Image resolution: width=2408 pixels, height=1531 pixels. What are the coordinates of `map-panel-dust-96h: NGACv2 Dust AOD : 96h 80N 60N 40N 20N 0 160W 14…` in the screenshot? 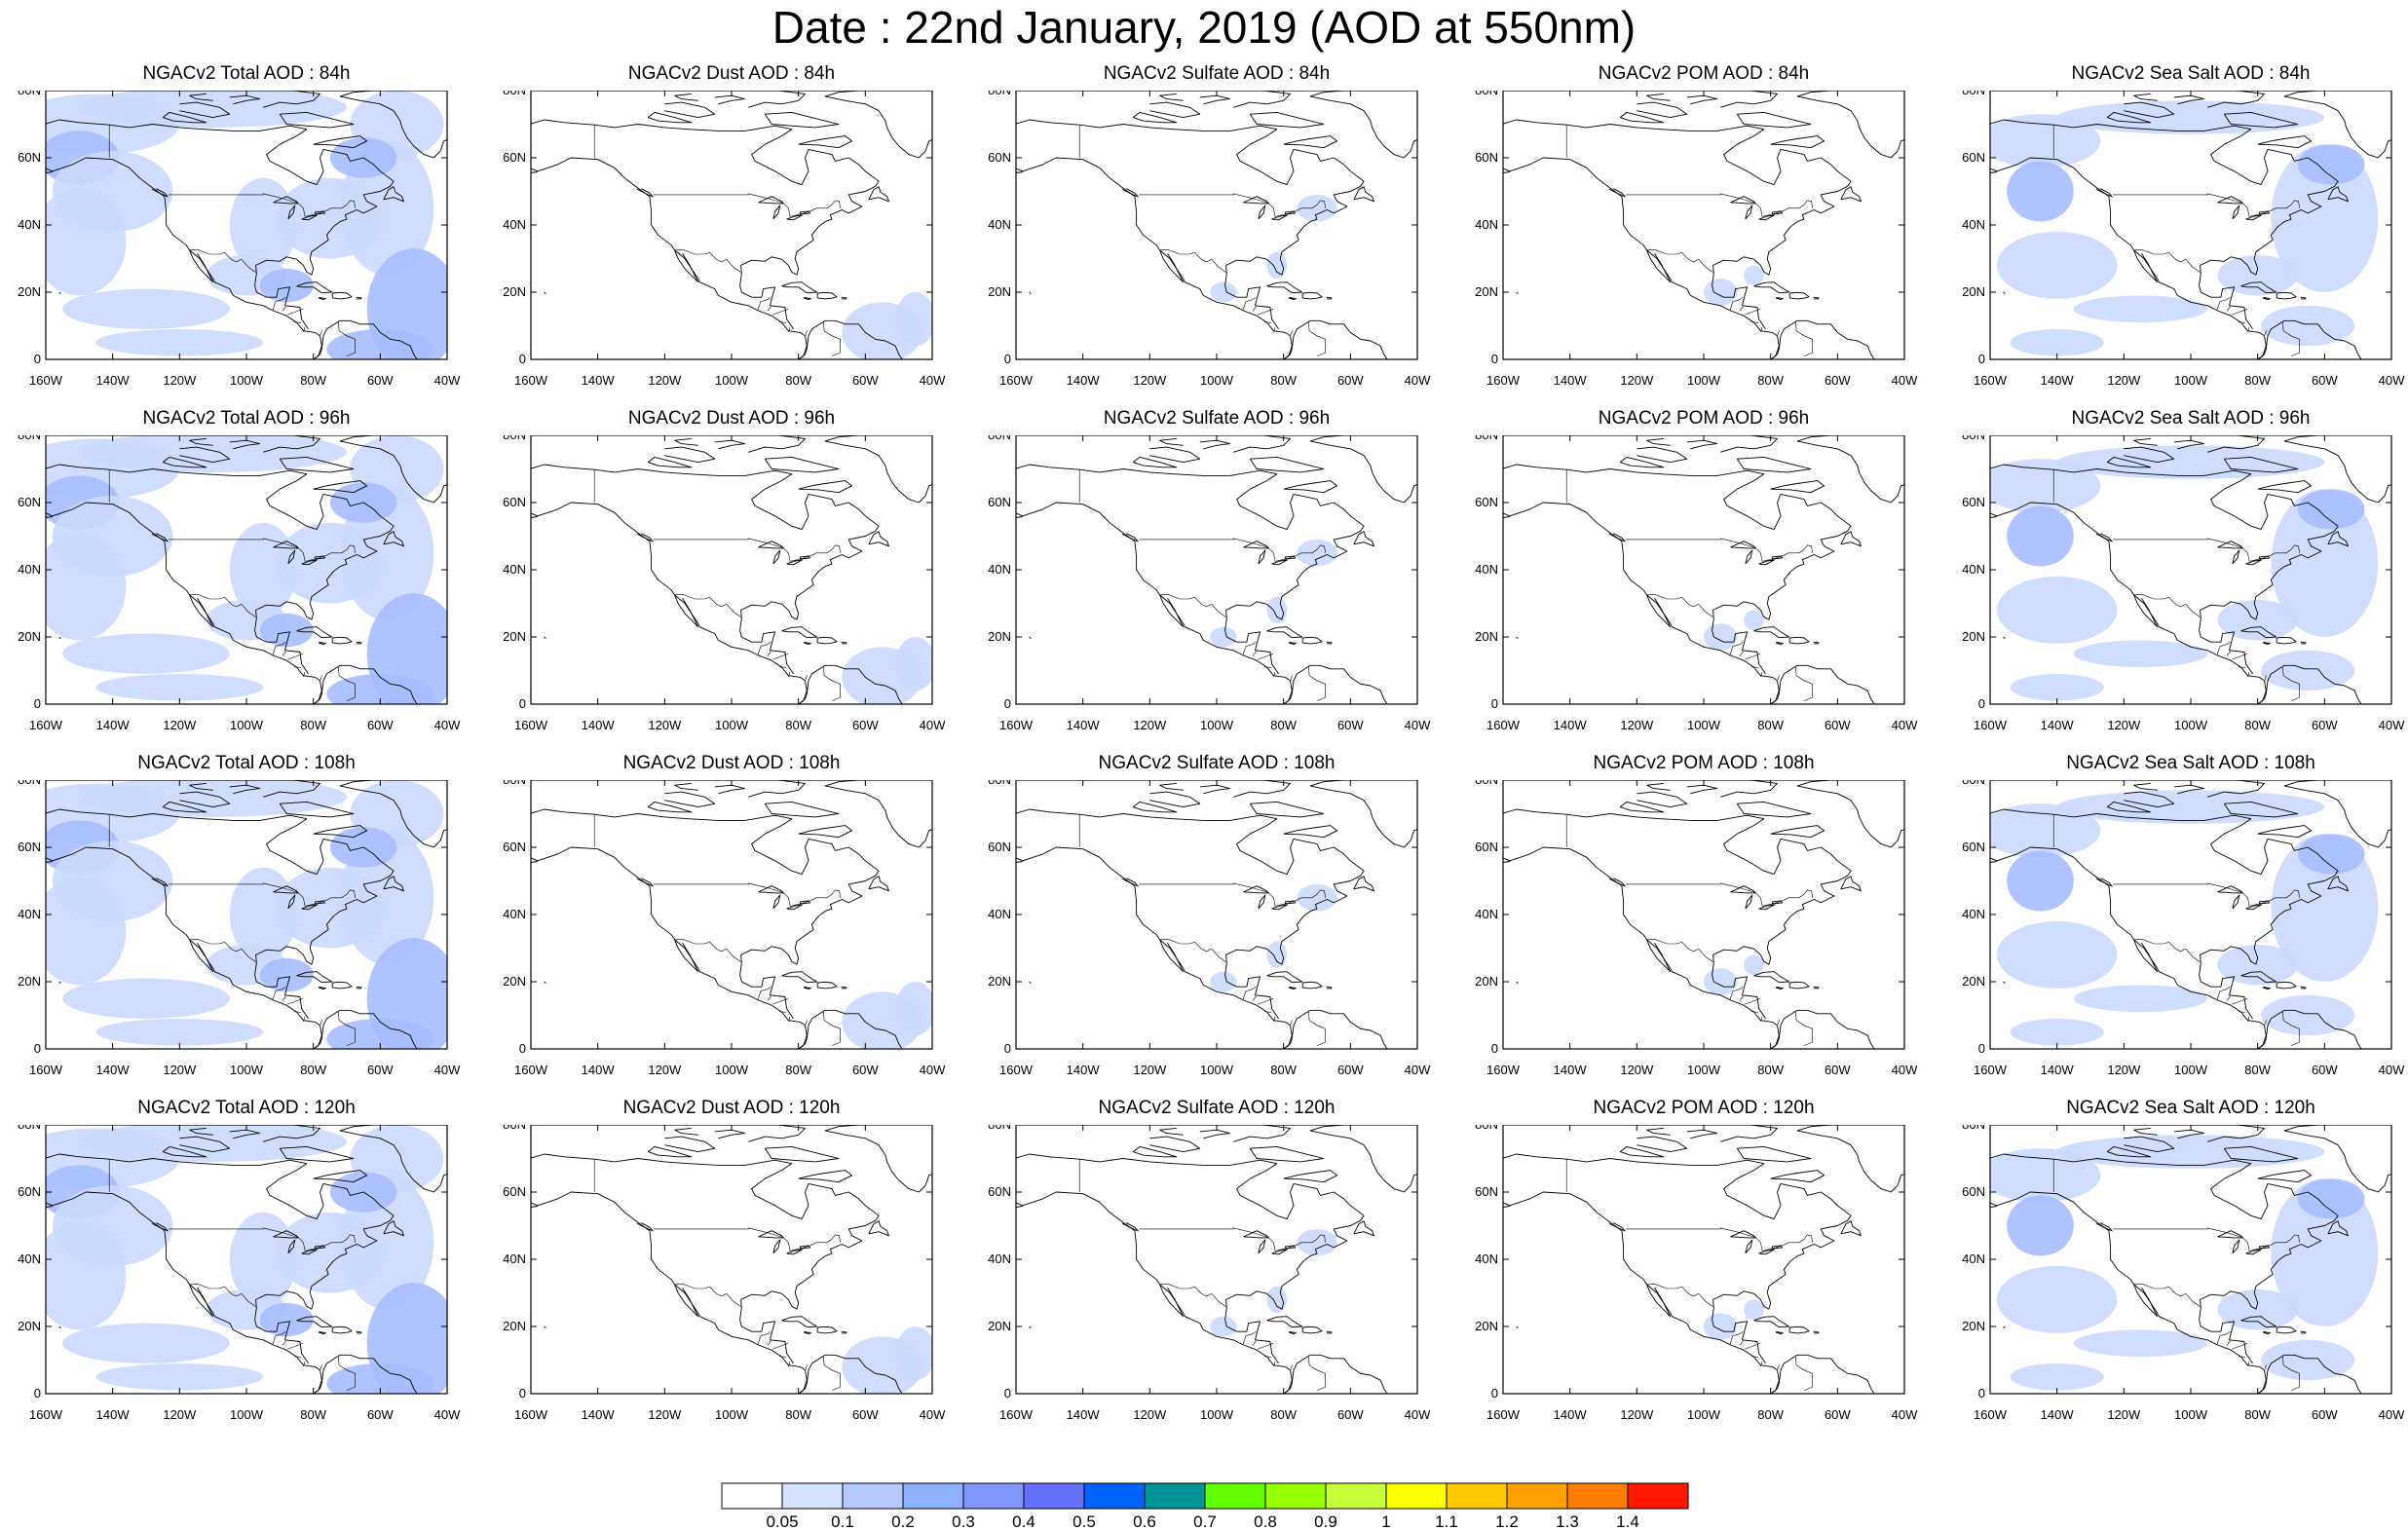 It's located at (728, 573).